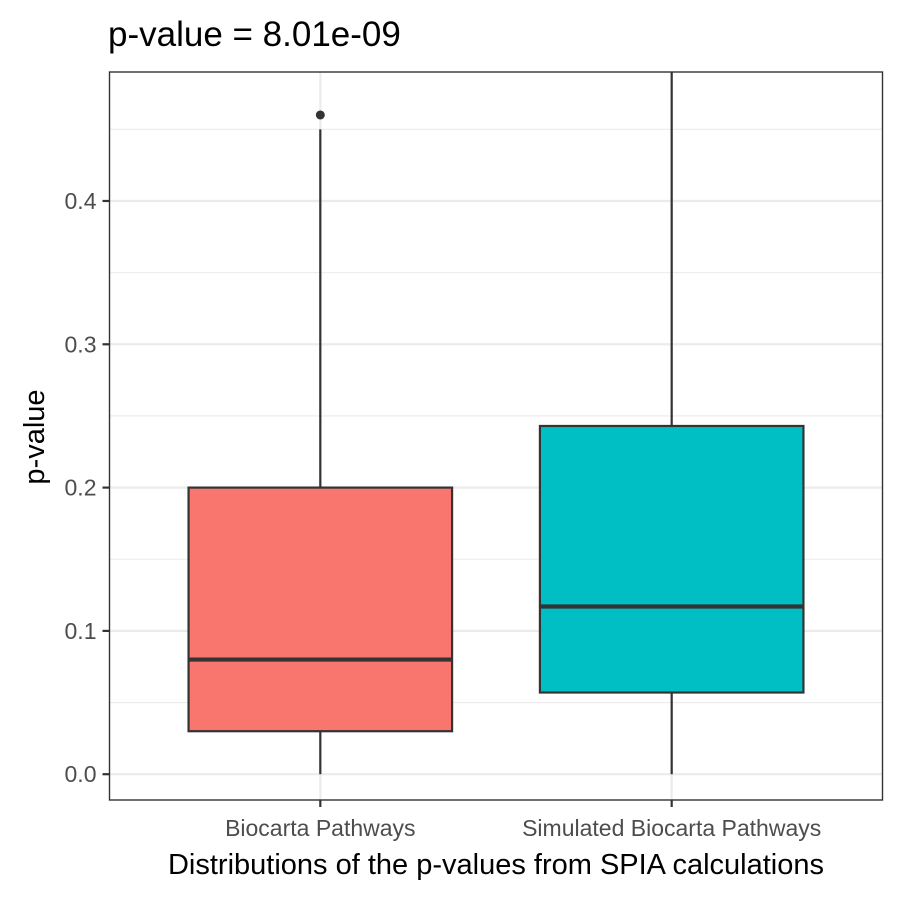  What do you see at coordinates (81, 344) in the screenshot?
I see `y-tick-label: 0.3` at bounding box center [81, 344].